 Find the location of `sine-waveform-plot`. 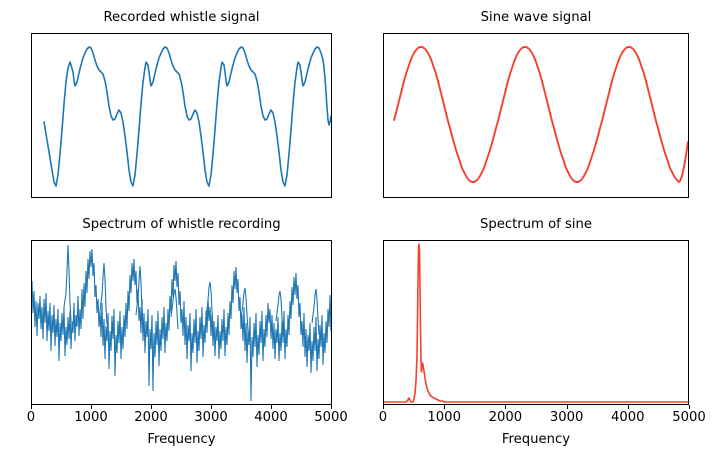

sine-waveform-plot is located at coordinates (540, 114).